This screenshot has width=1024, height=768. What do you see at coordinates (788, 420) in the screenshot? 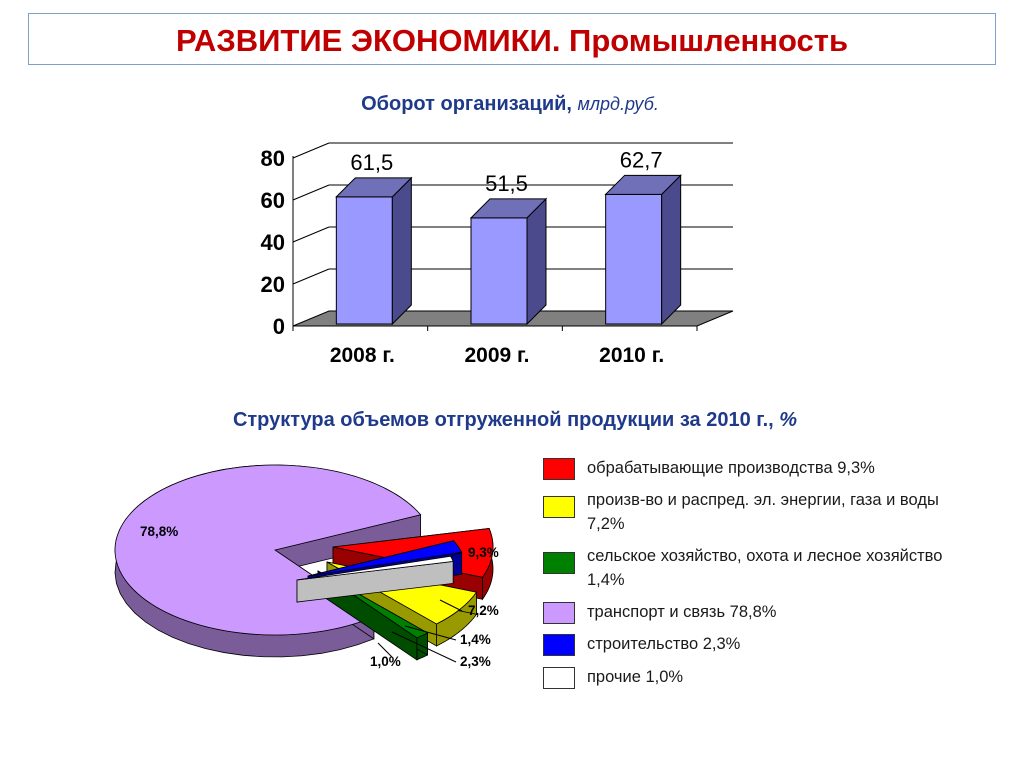
I see `pie-chart-unit: %` at bounding box center [788, 420].